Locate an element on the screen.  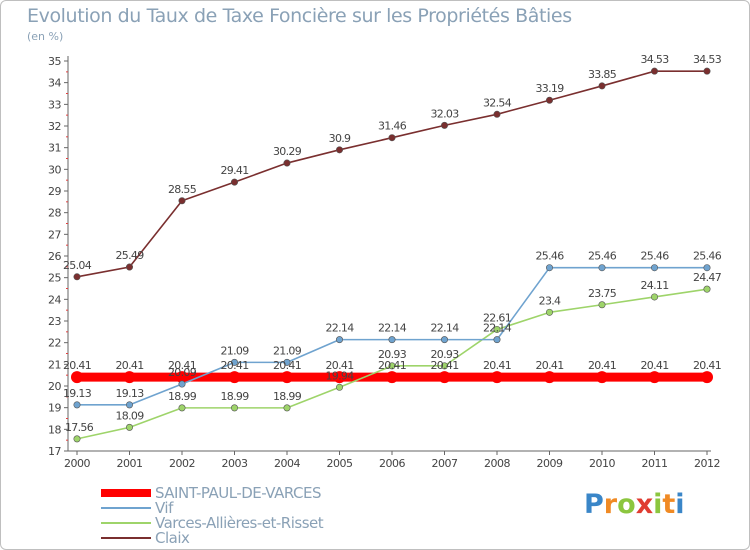
data-label: 24.11 is located at coordinates (655, 285).